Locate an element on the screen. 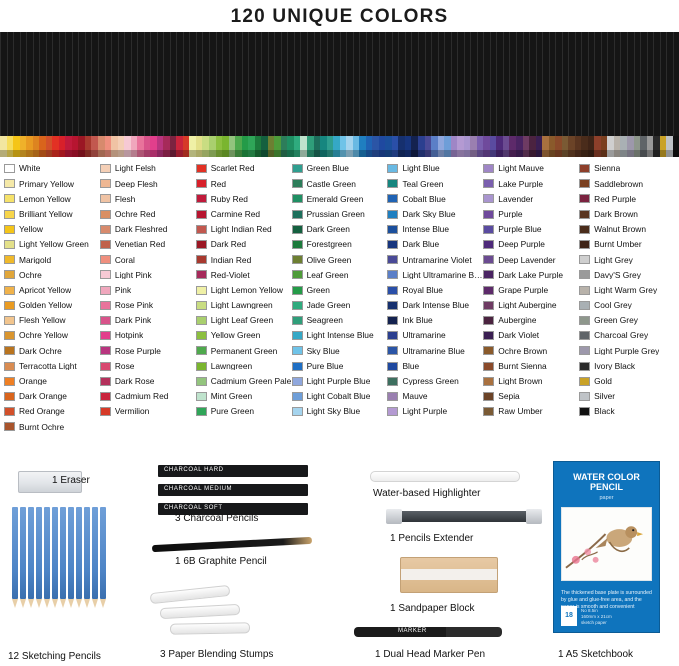  color-row: Lawngreen is located at coordinates (243, 365).